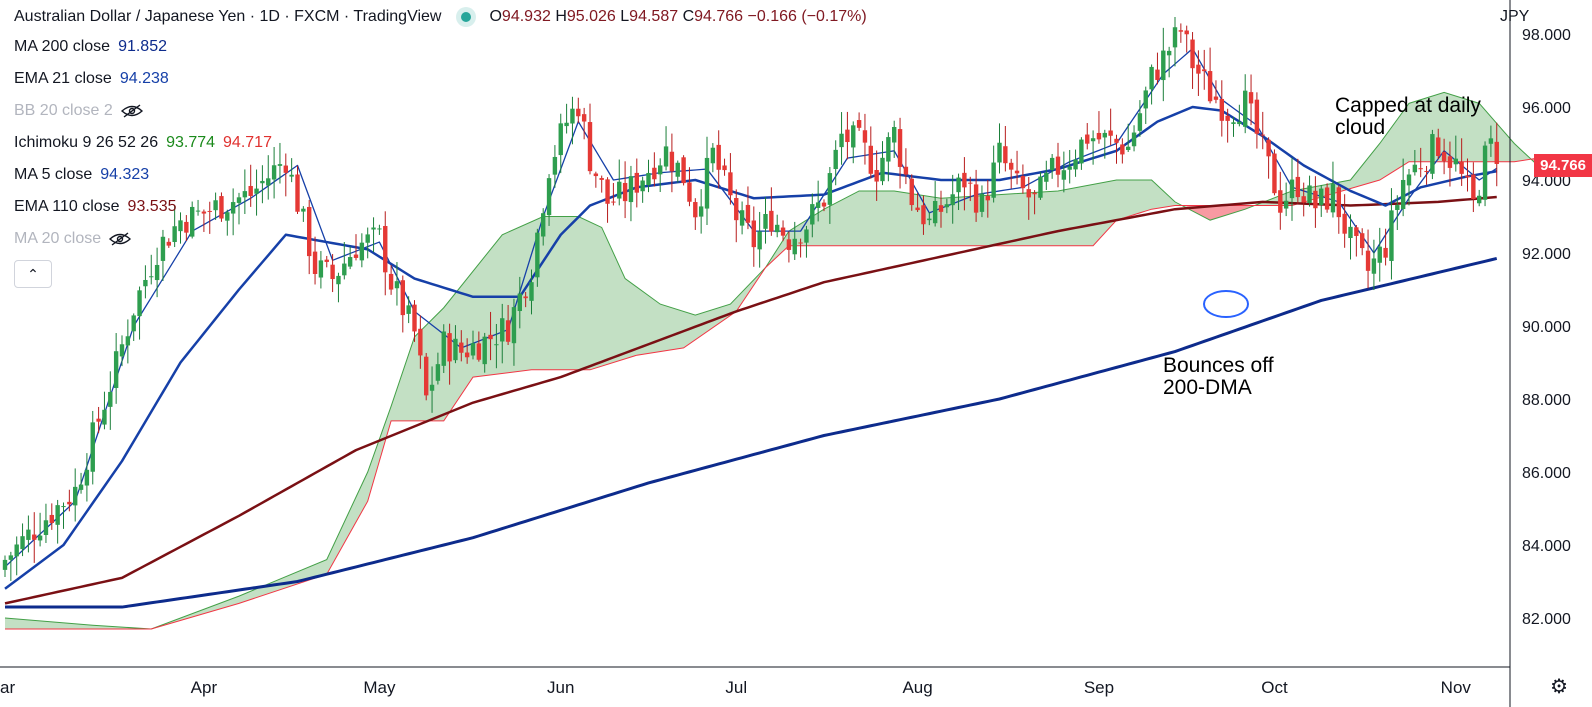 Image resolution: width=1592 pixels, height=707 pixels. I want to click on indicator-bb20: BB 20 close 2, so click(440, 111).